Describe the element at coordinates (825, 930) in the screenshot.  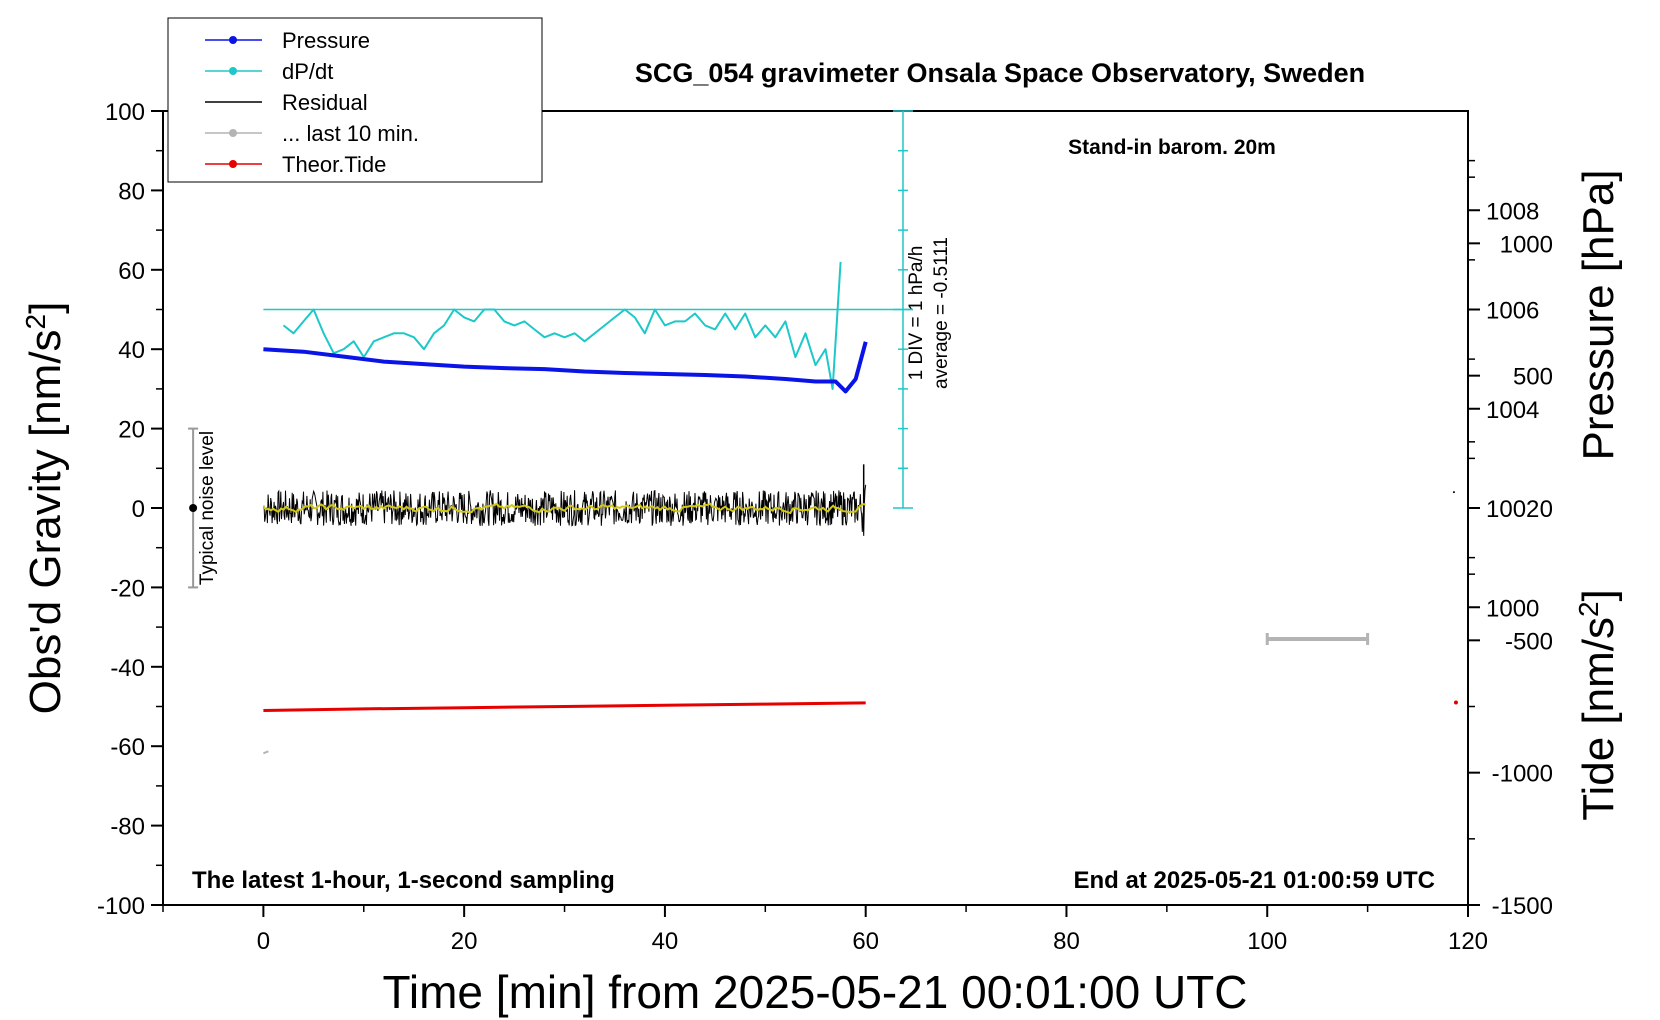
I see `x-axis-ticks: 0 20 40 60 80 100 120` at that location.